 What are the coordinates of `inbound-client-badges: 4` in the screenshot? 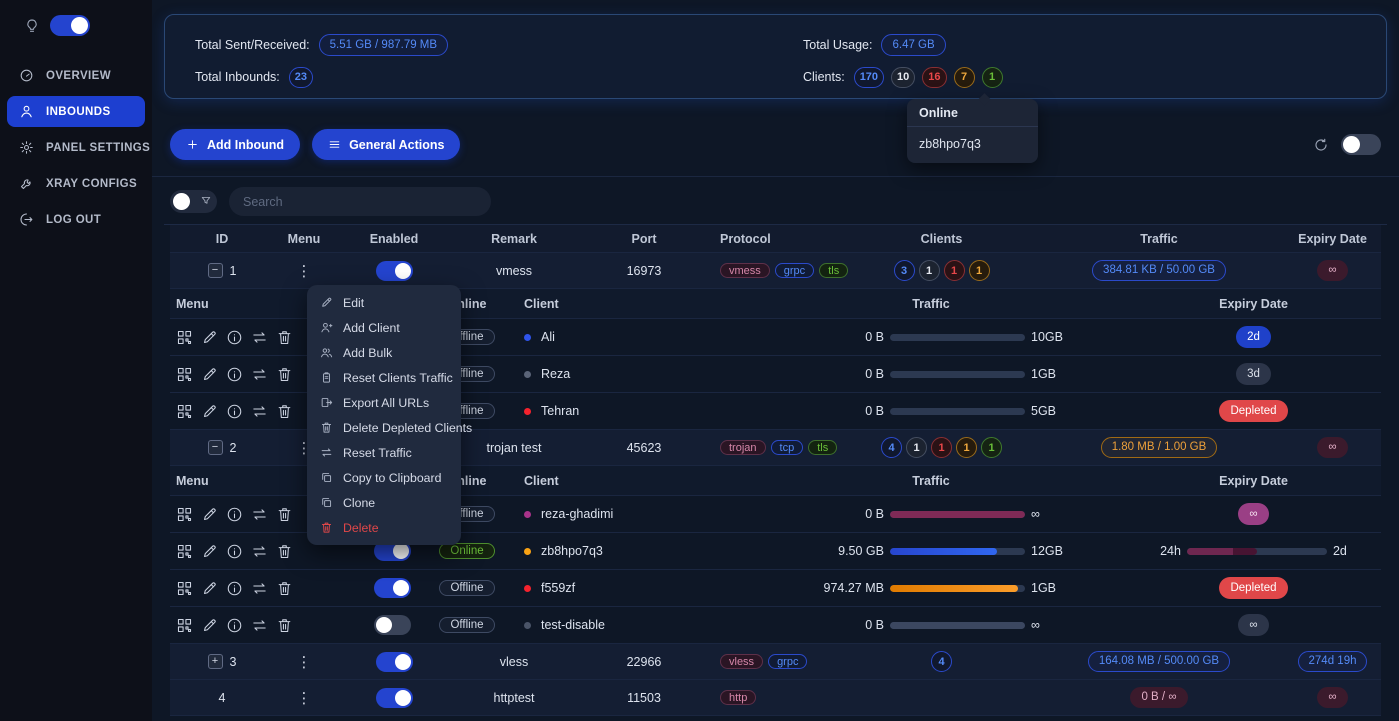 It's located at (941, 661).